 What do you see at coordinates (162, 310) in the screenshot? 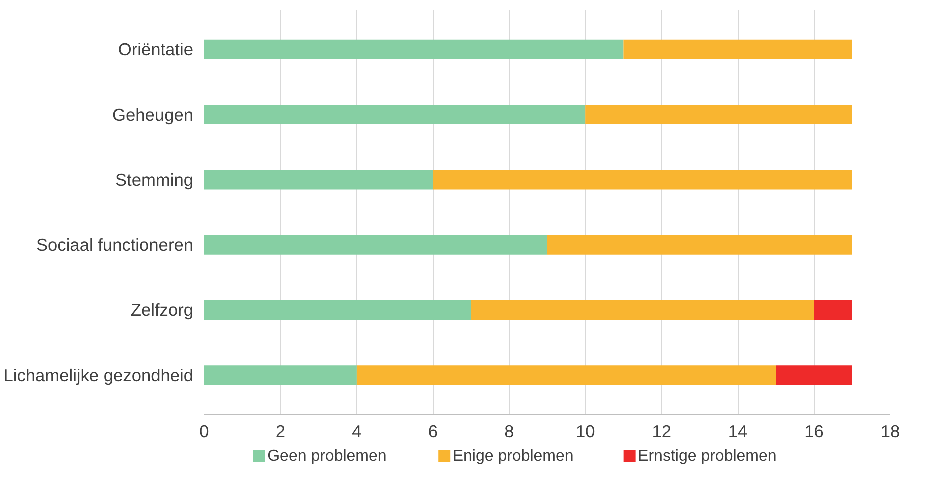
I see `y-tick-label: Zelfzorg` at bounding box center [162, 310].